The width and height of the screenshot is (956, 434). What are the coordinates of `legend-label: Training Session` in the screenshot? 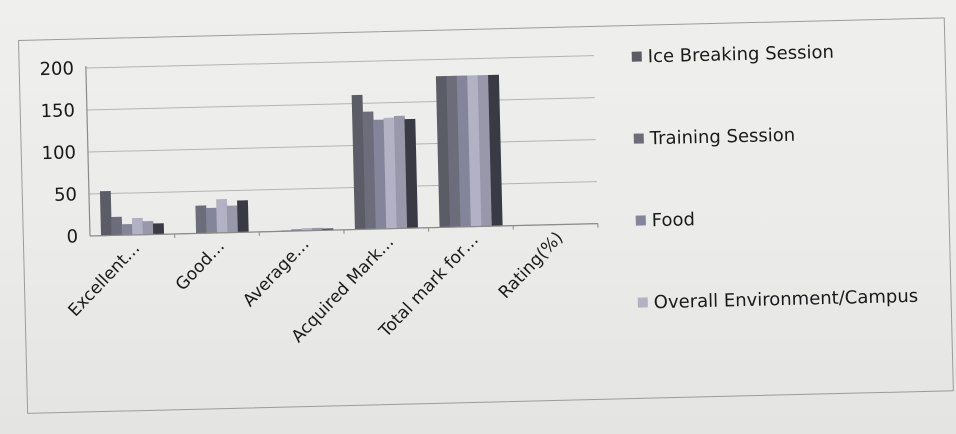 It's located at (722, 137).